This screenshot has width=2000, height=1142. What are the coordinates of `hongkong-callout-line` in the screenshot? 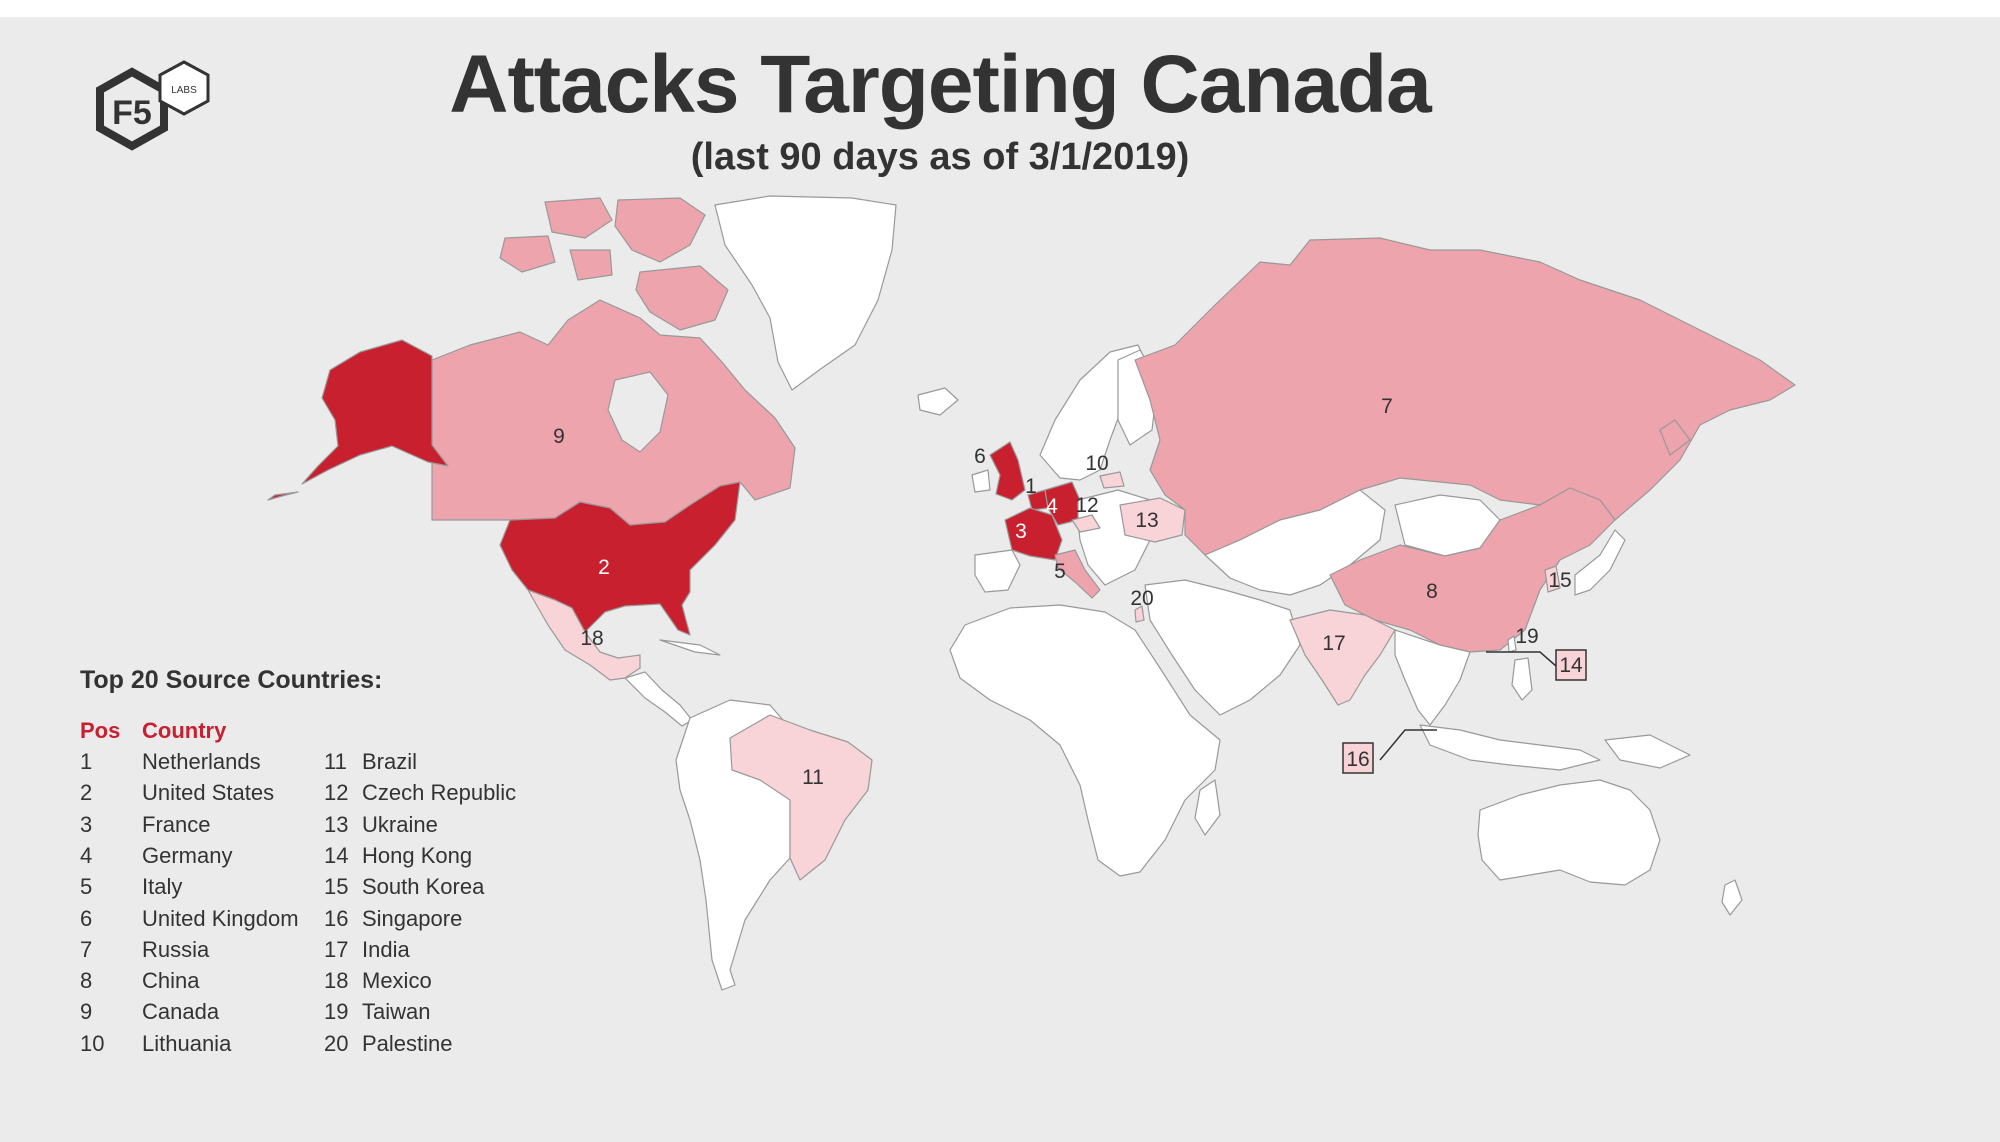 It's located at (1521, 659).